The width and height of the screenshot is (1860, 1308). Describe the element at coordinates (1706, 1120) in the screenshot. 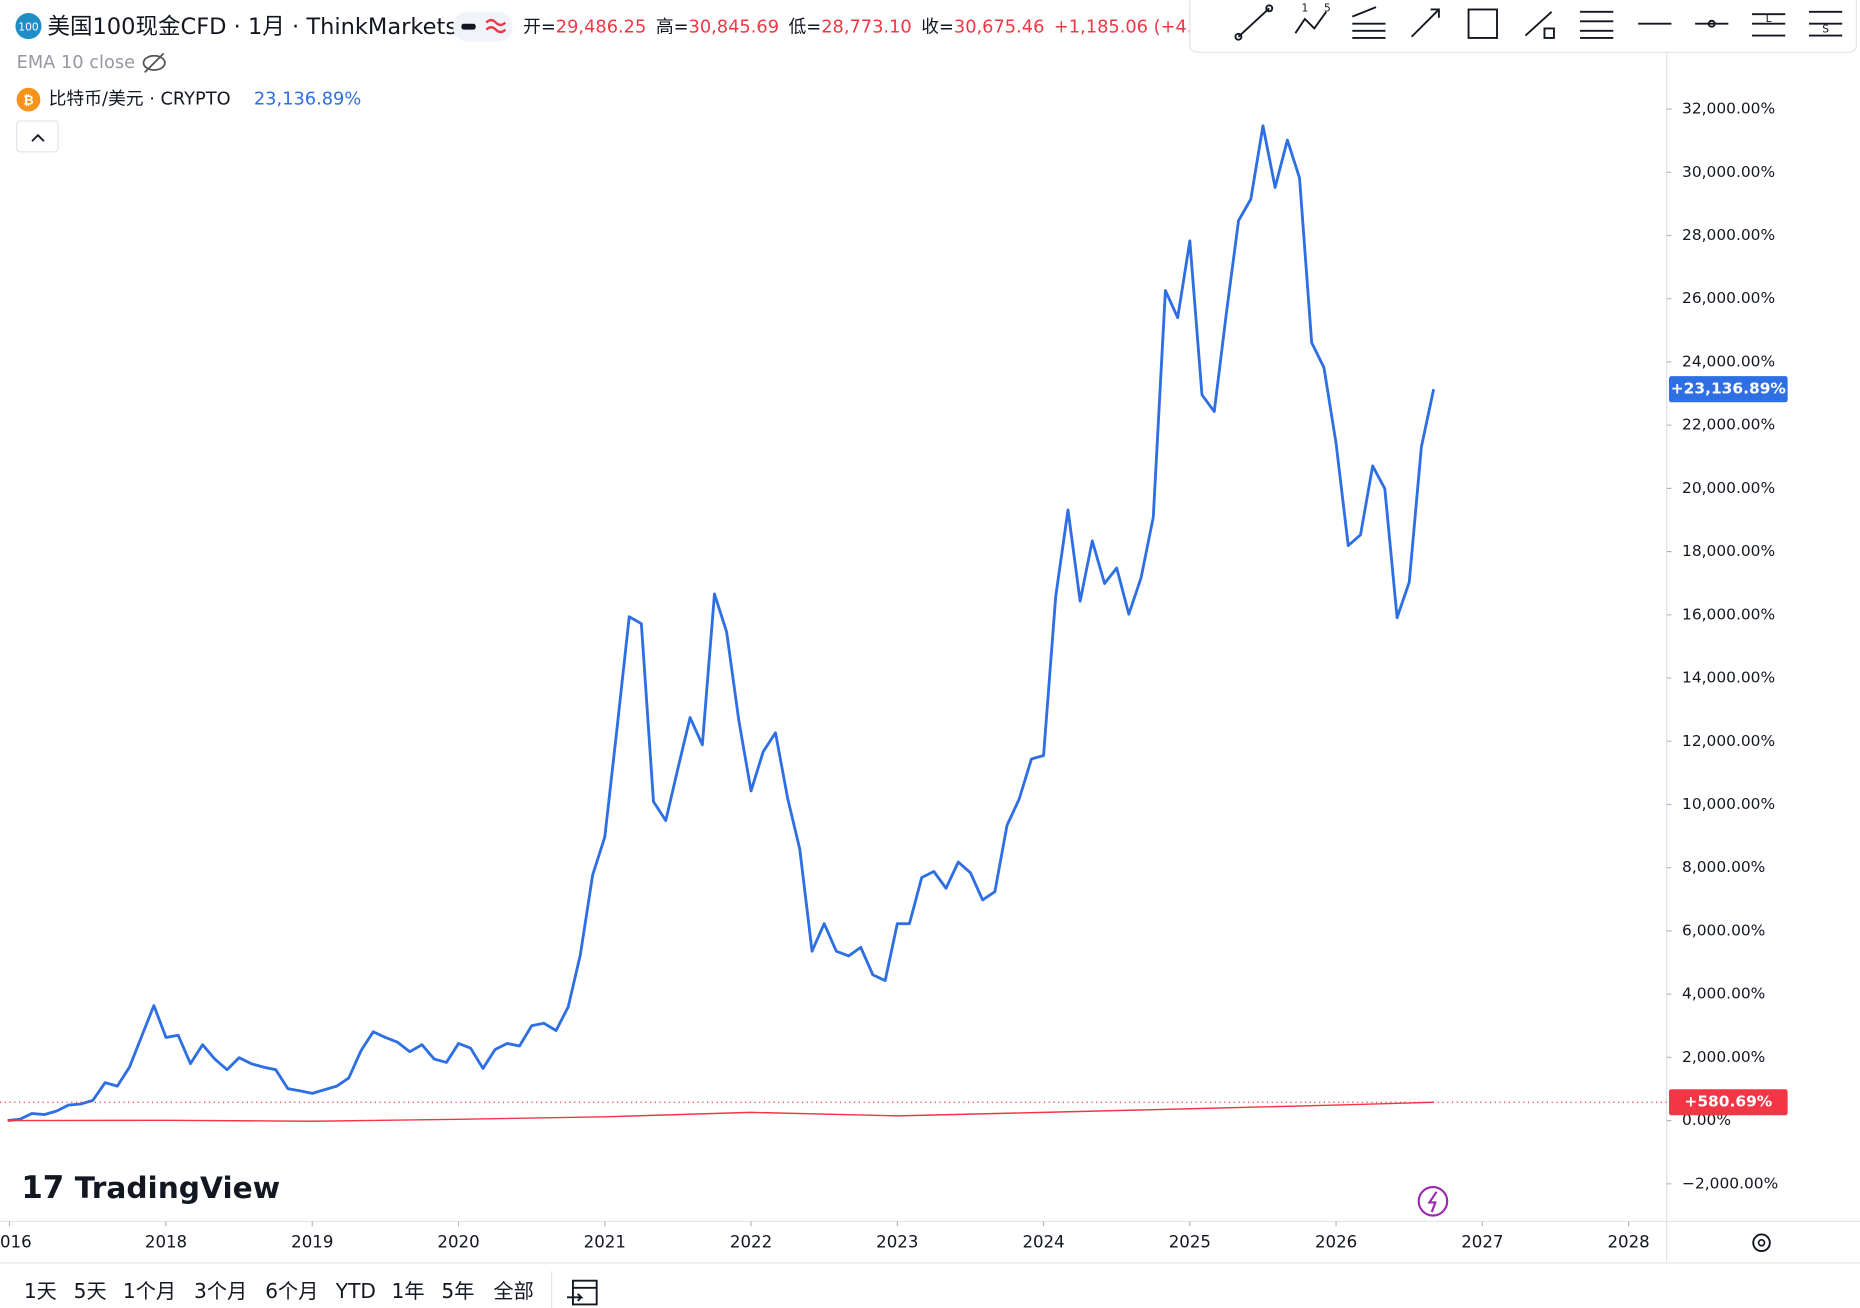

I see `y-tick-label: 0.00%` at that location.